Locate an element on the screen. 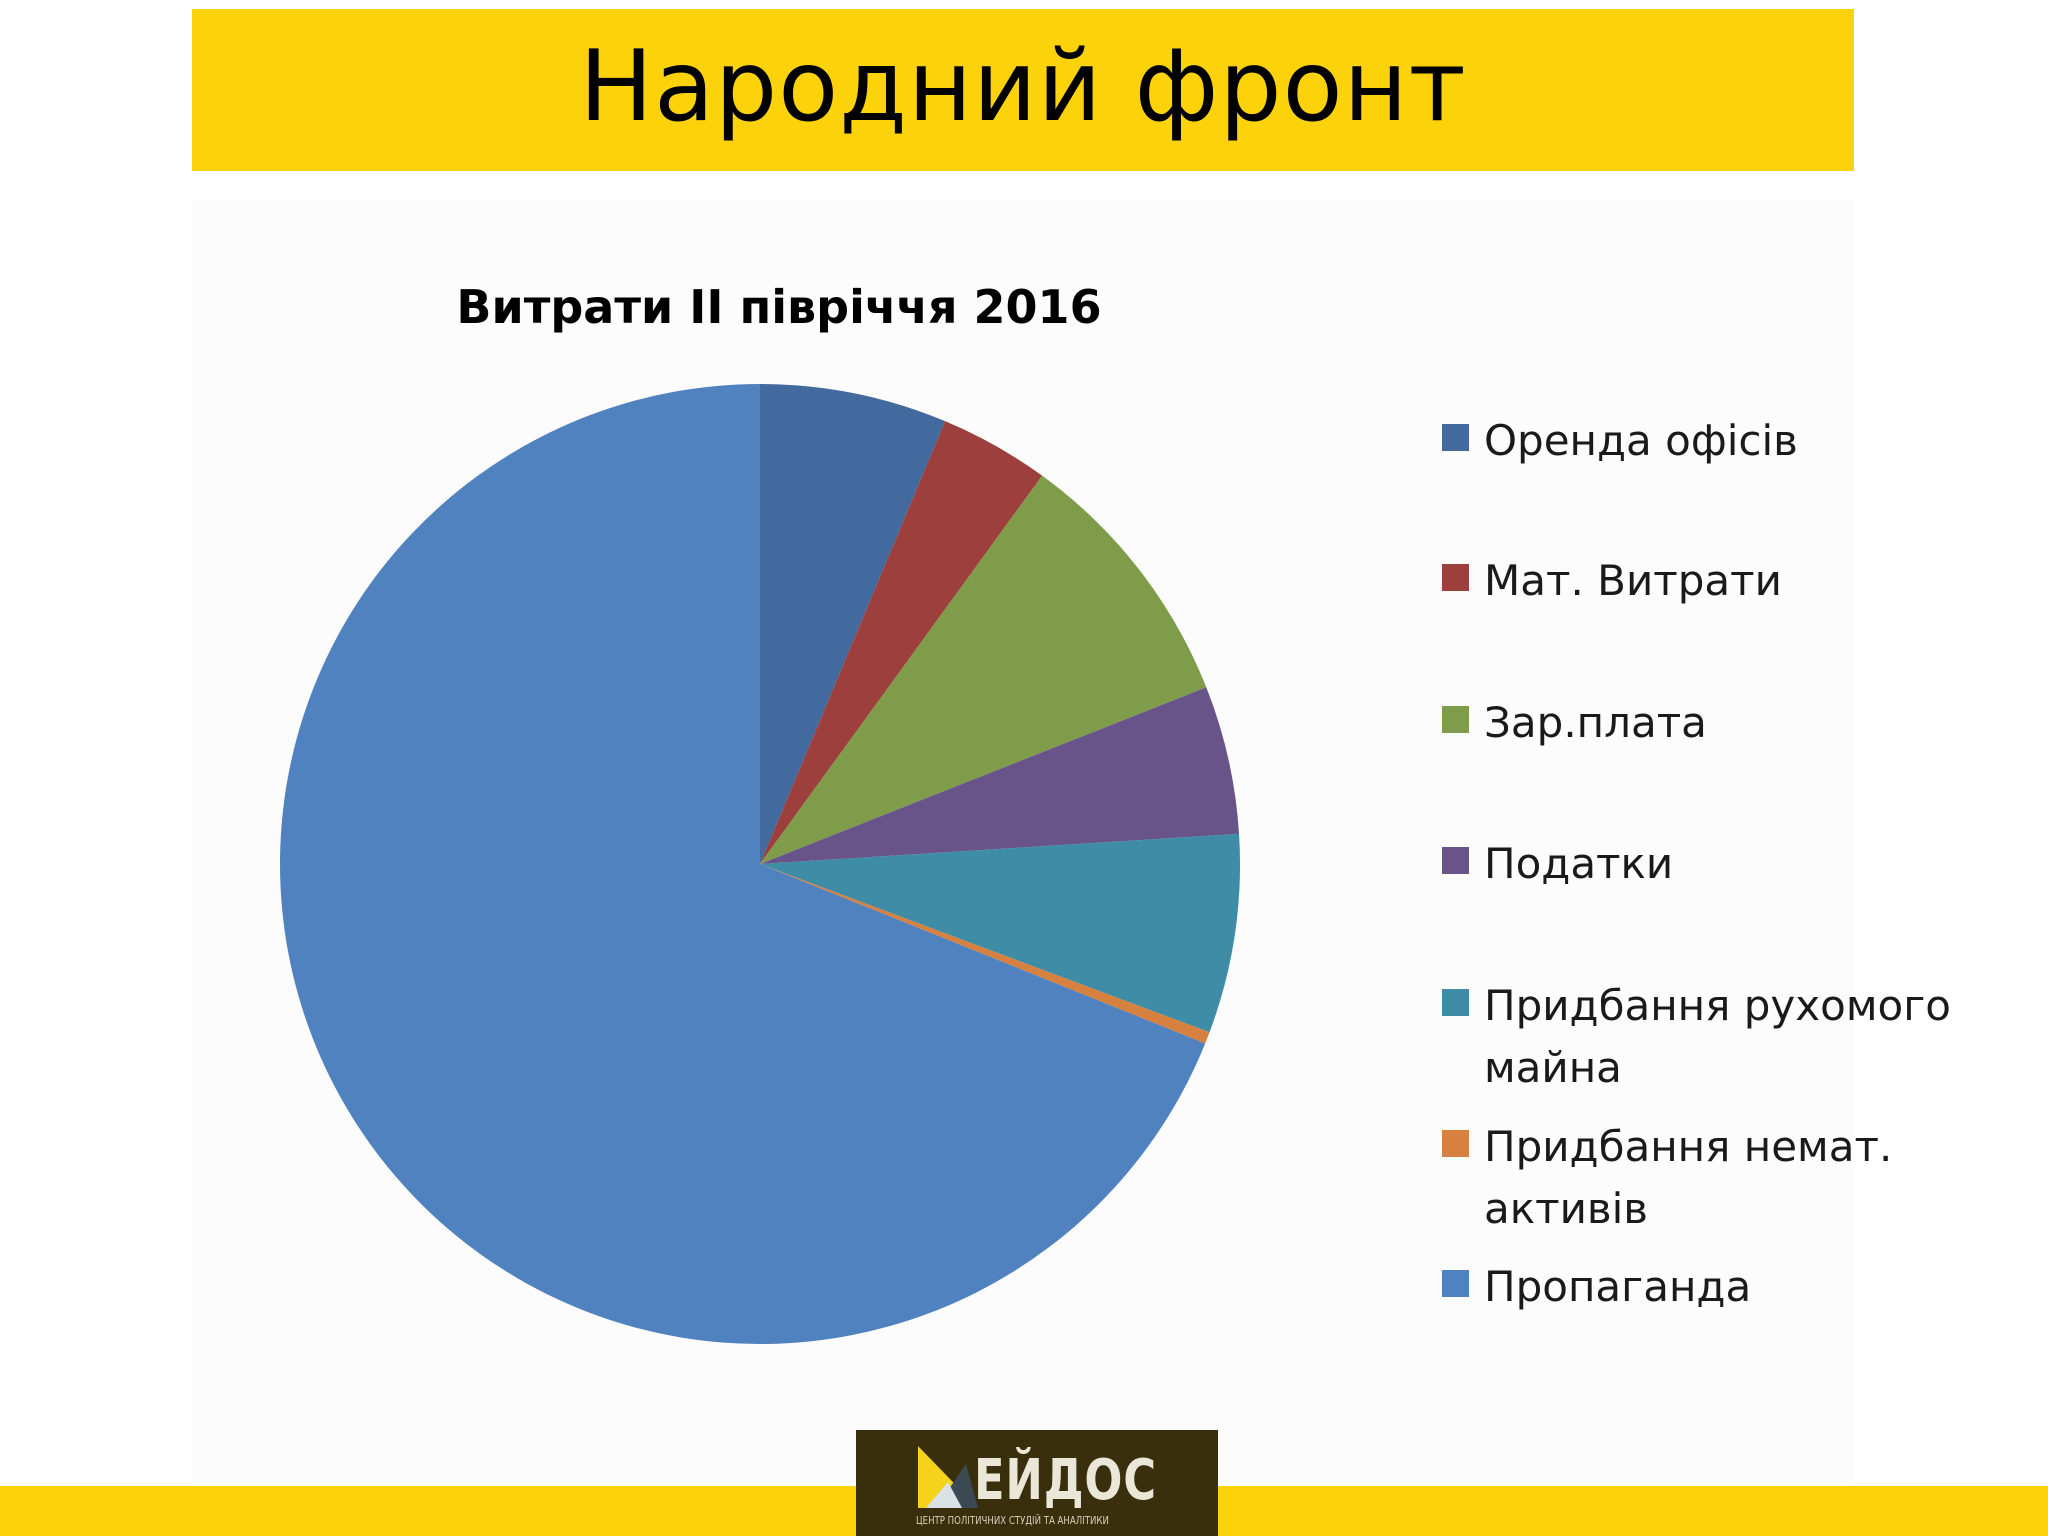  legend-label-line: Оренда офісів is located at coordinates (1641, 440).